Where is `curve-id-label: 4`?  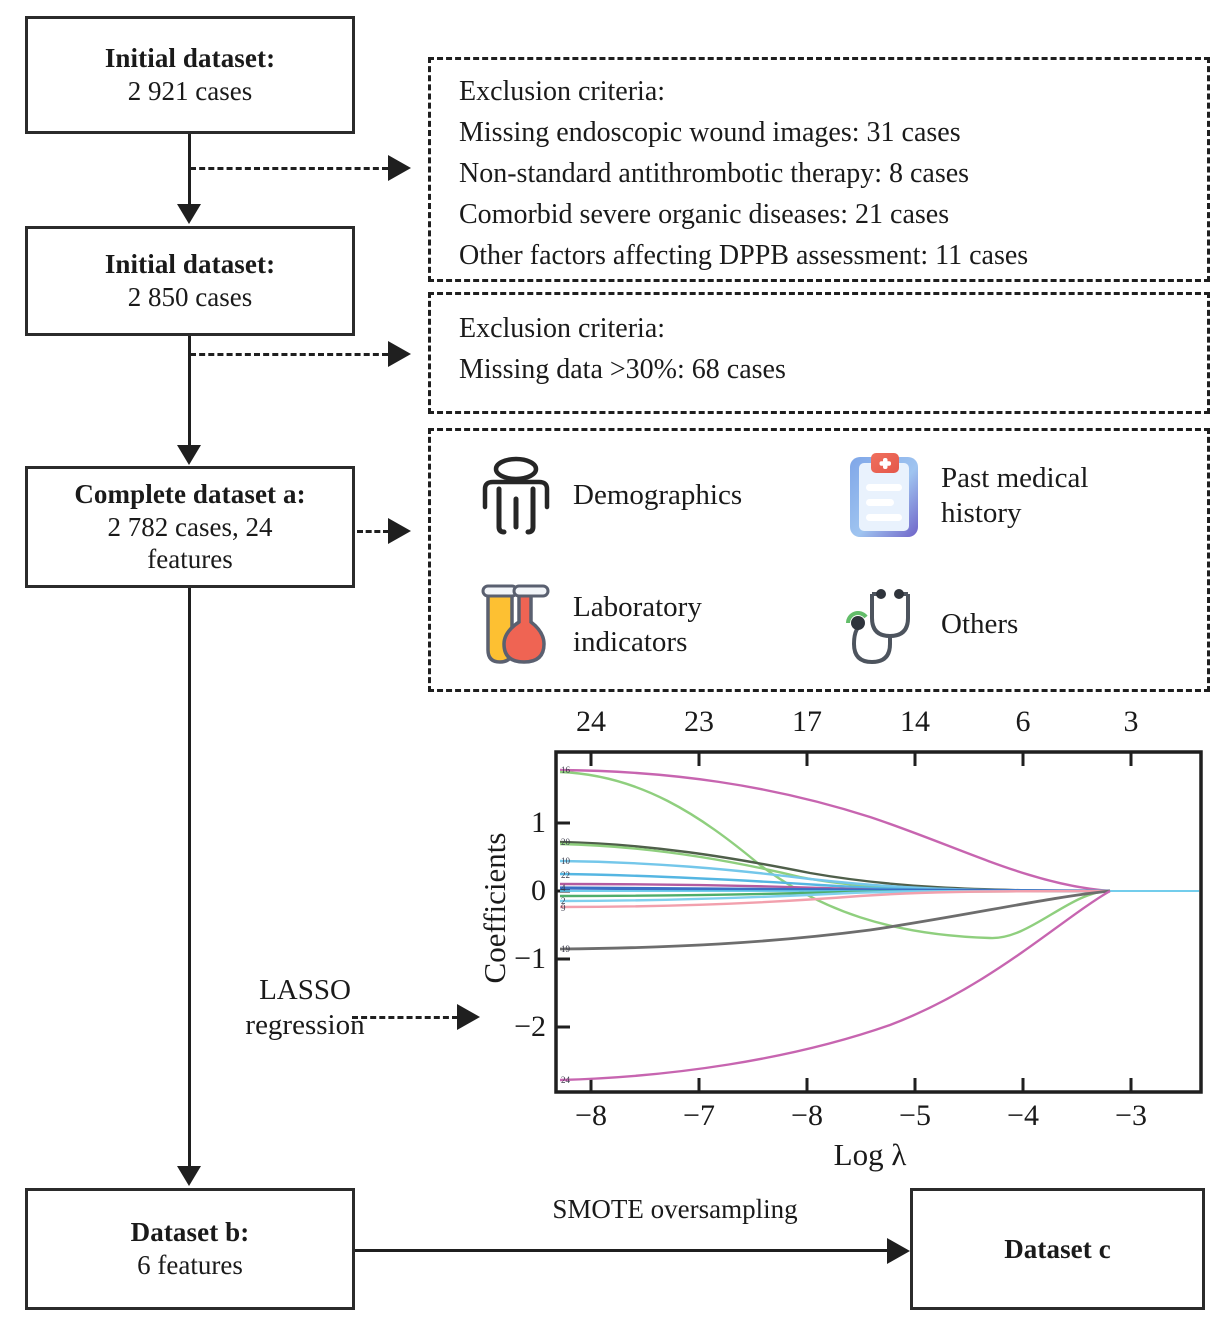 curve-id-label: 4 is located at coordinates (563, 888).